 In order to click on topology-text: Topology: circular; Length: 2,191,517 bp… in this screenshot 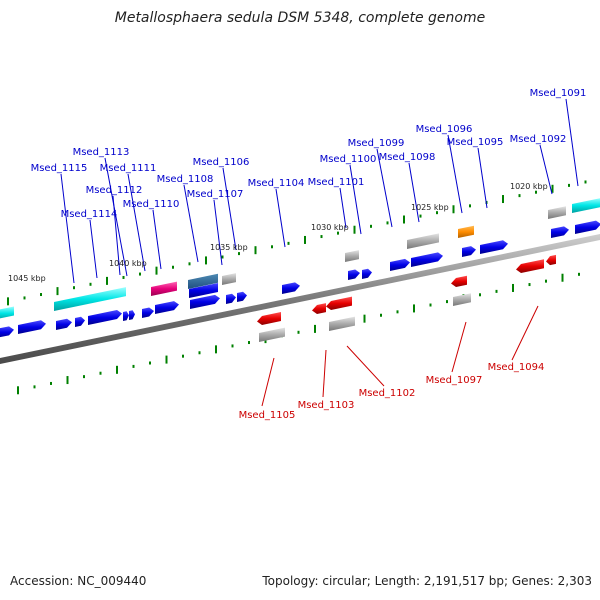, I will do `click(427, 581)`.